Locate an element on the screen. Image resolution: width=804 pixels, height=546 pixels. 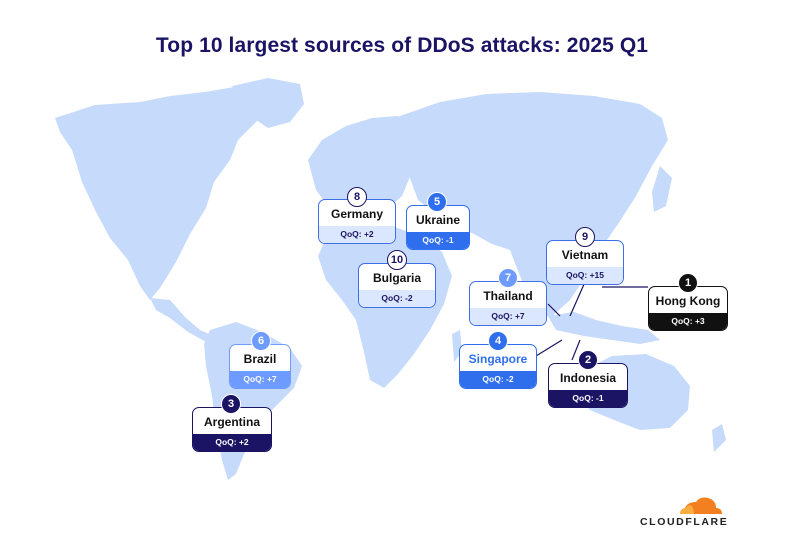
country-name: Argentina is located at coordinates (231, 422).